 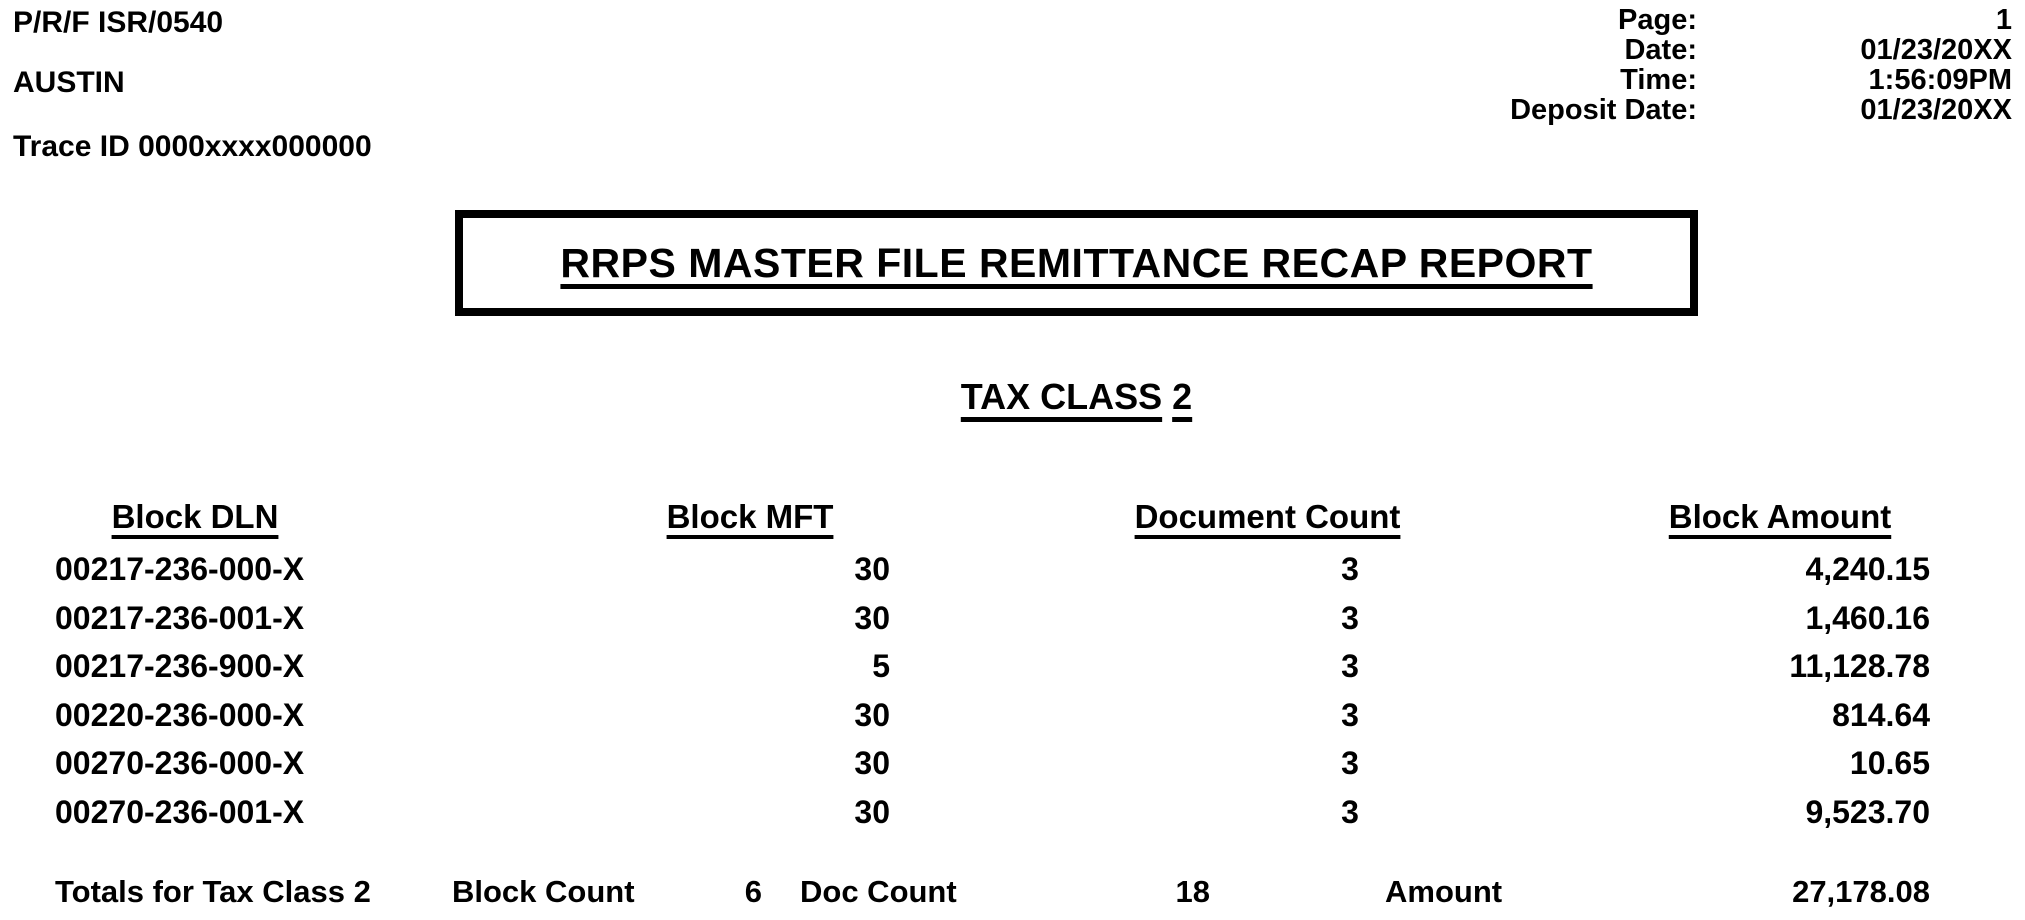 What do you see at coordinates (1859, 666) in the screenshot?
I see `cell-block-amount: 11,128.78` at bounding box center [1859, 666].